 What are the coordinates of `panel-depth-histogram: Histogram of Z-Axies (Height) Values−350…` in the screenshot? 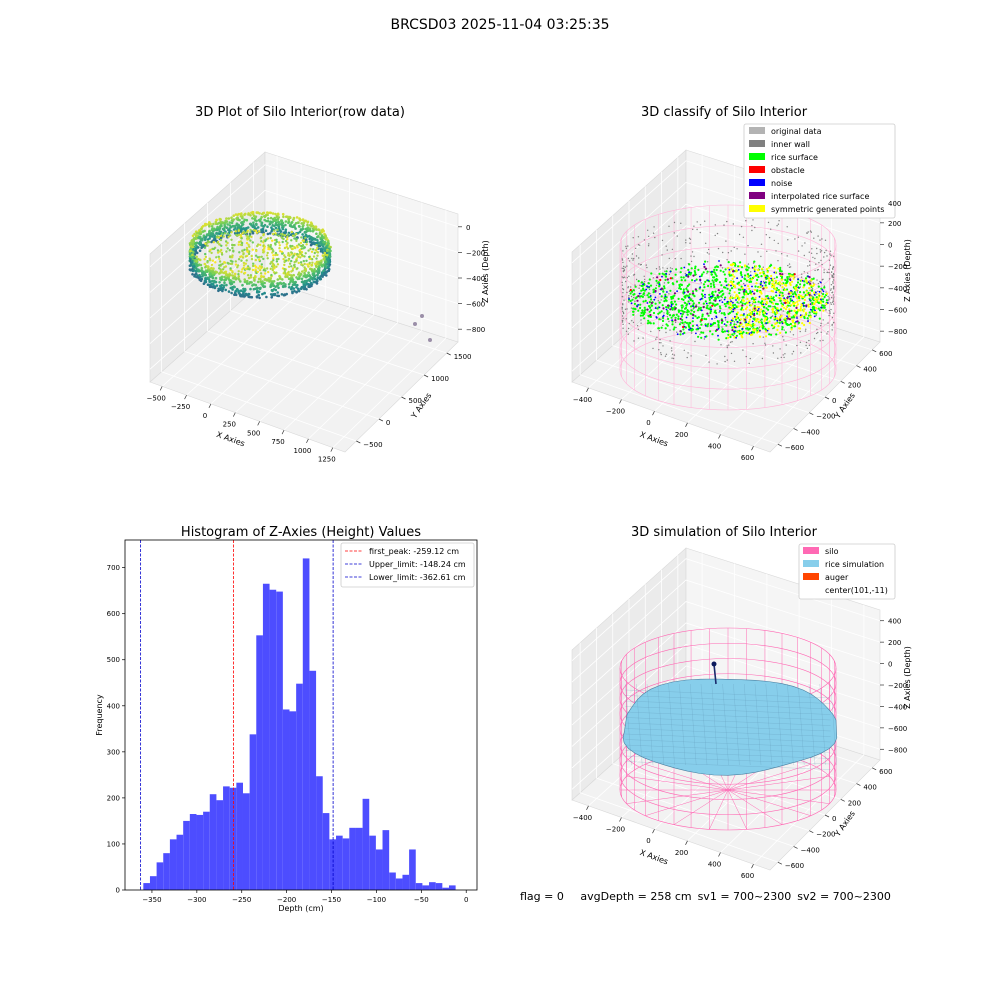 It's located at (286, 719).